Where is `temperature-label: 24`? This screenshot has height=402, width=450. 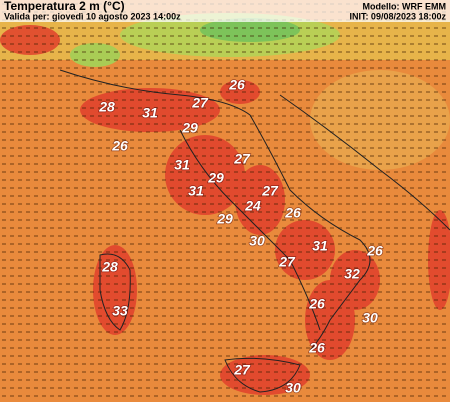
temperature-label: 24 is located at coordinates (252, 206).